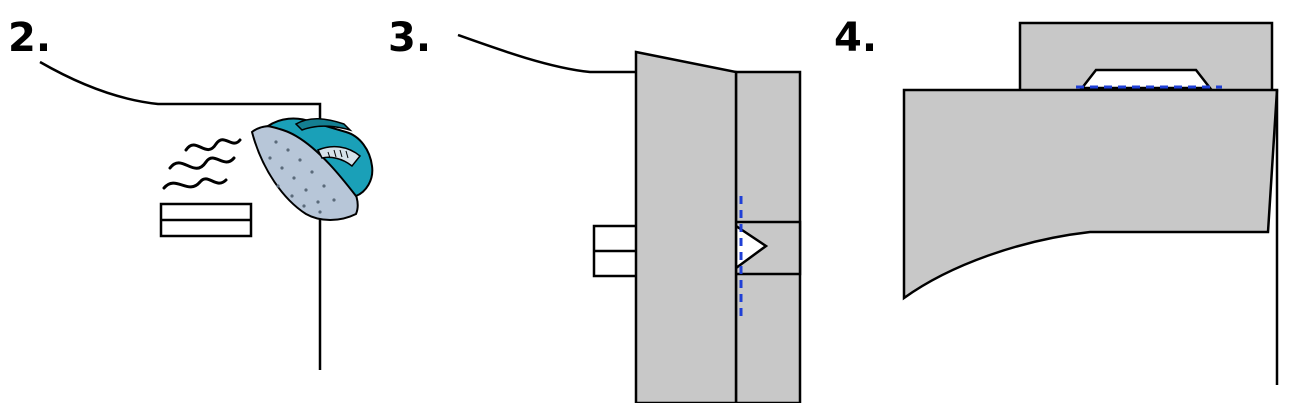 Image resolution: width=1295 pixels, height=403 pixels. I want to click on pressed-piece, so click(206, 220).